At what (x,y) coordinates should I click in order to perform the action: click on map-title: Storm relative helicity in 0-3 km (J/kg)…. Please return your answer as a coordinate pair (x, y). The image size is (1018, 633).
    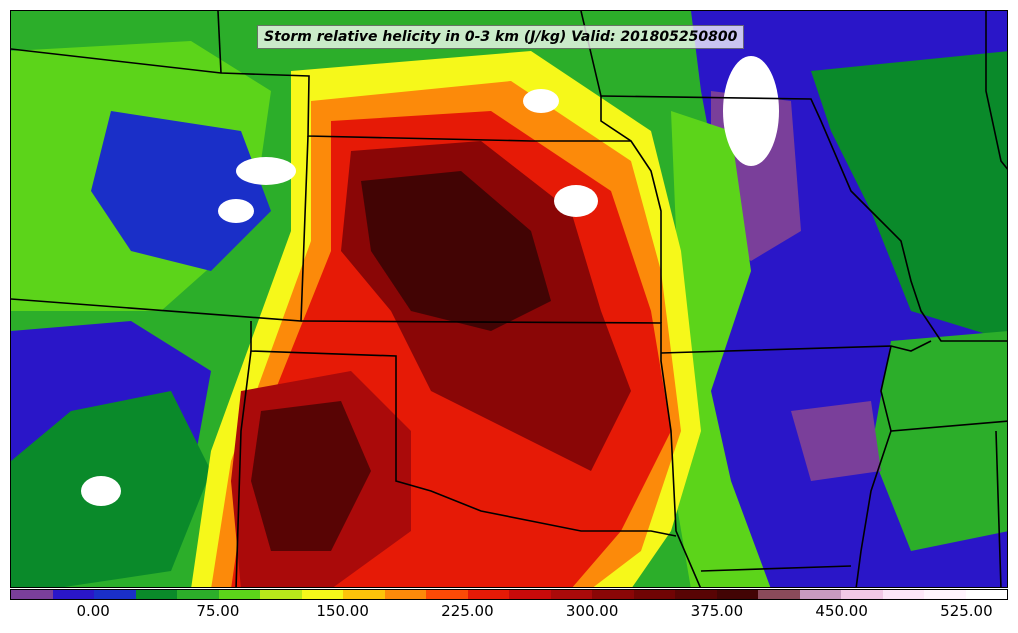
    Looking at the image, I should click on (501, 37).